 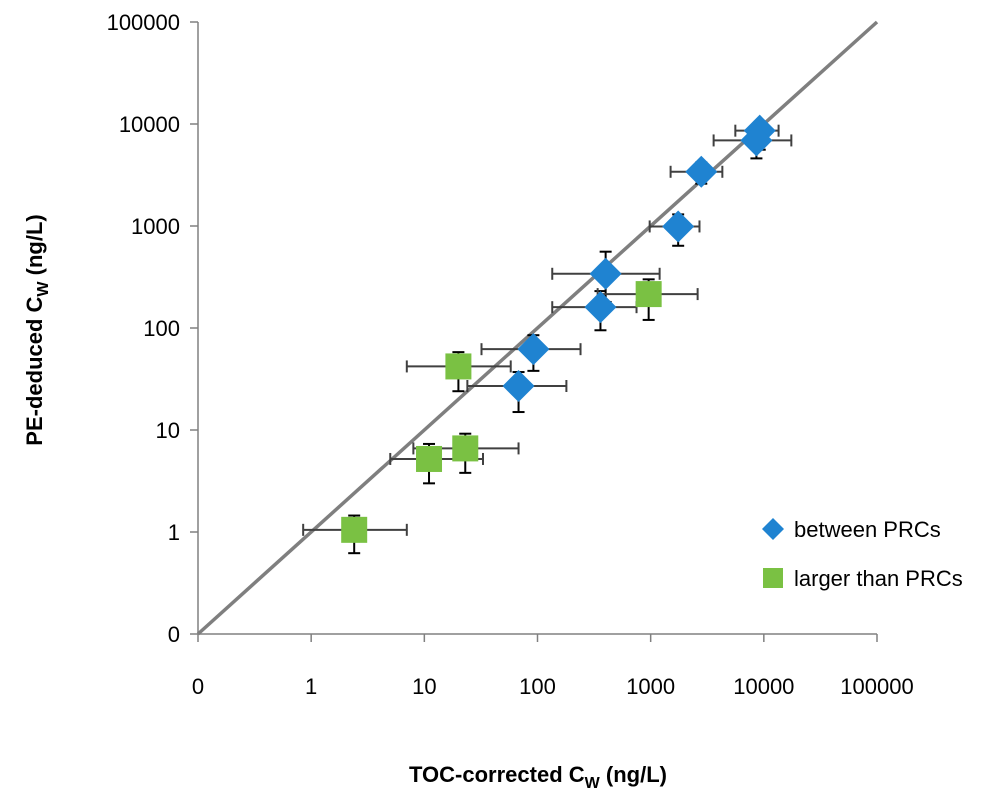 What do you see at coordinates (155, 226) in the screenshot?
I see `y-tick-label: 1000` at bounding box center [155, 226].